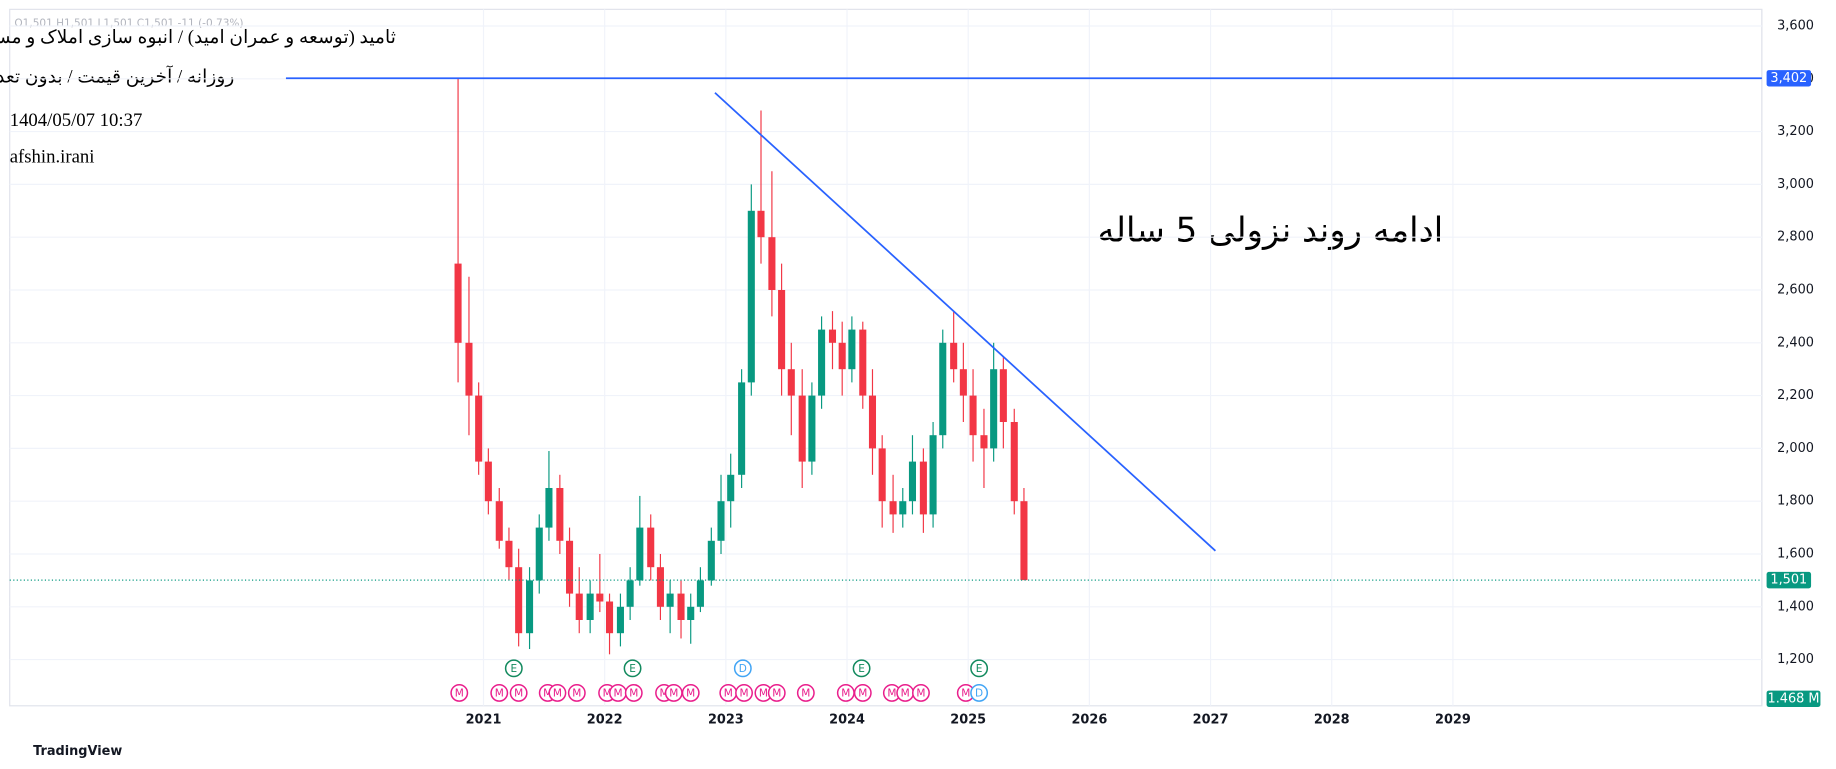  What do you see at coordinates (605, 719) in the screenshot?
I see `x-tick-label: 2022` at bounding box center [605, 719].